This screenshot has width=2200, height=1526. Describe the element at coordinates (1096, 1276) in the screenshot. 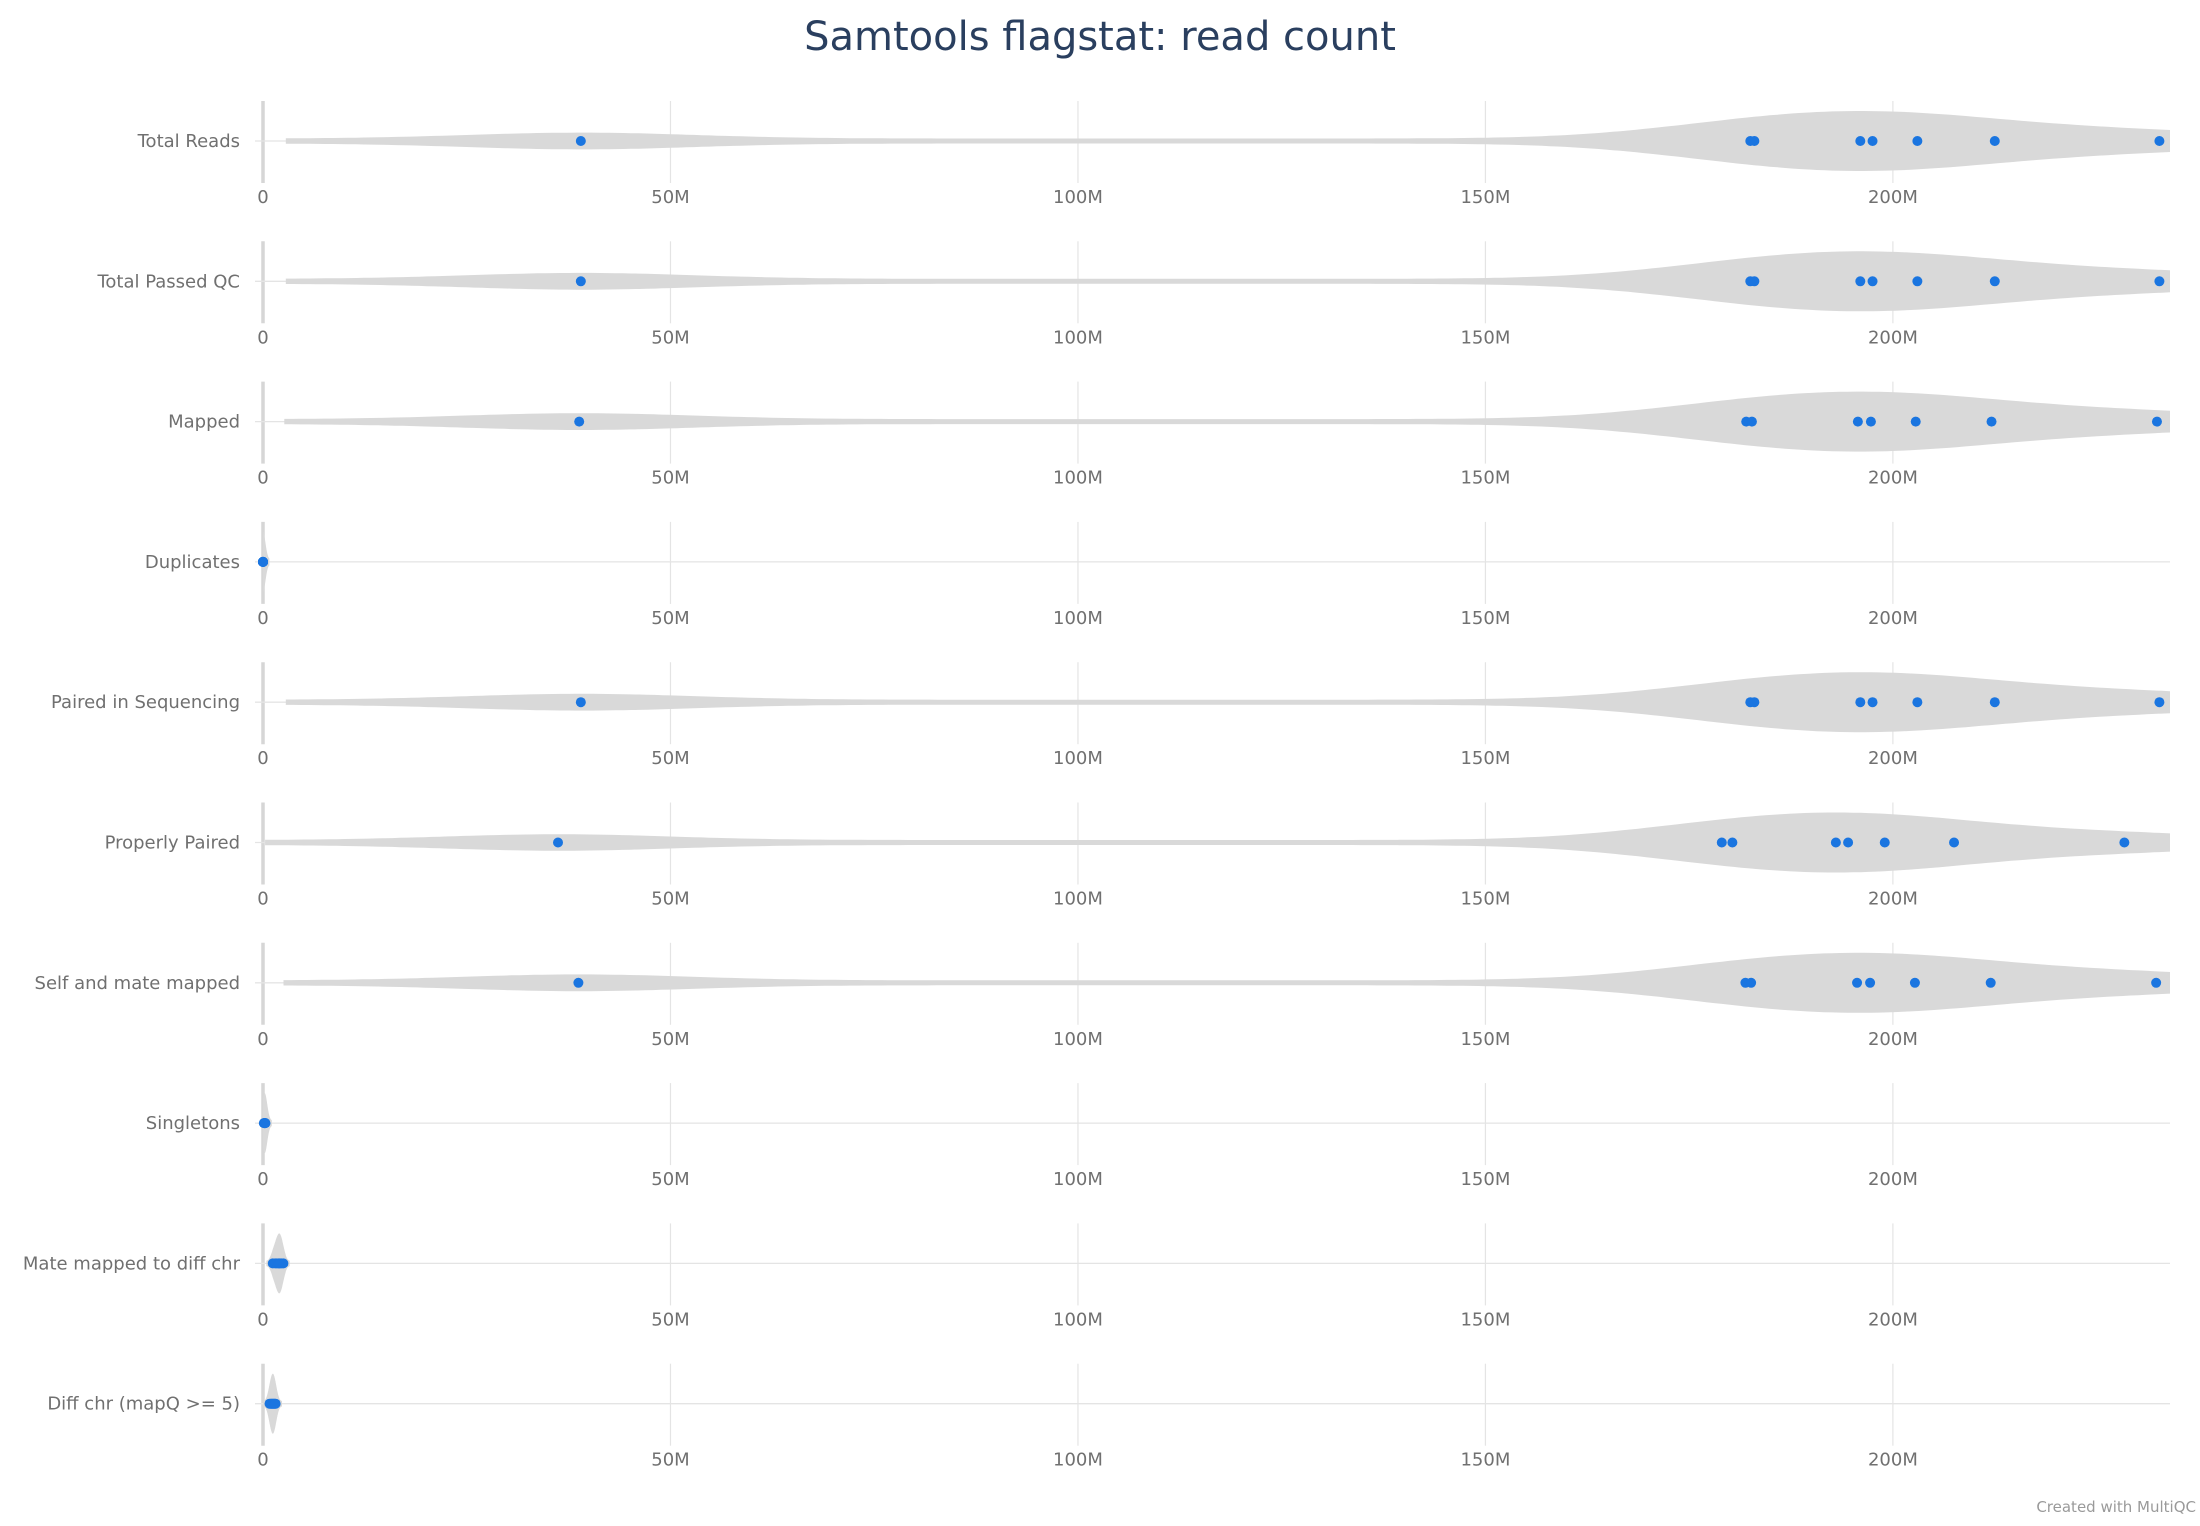

I see `violin-row: Mate mapped to diff chr 0 50M 100M 150M 200M` at that location.